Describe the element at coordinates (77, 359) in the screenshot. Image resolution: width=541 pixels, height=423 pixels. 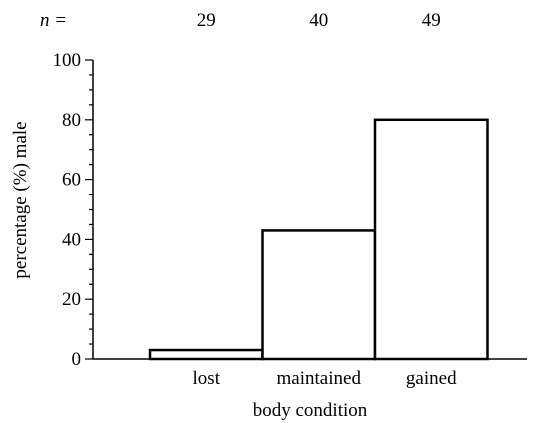
I see `y-tick-label: 0` at that location.